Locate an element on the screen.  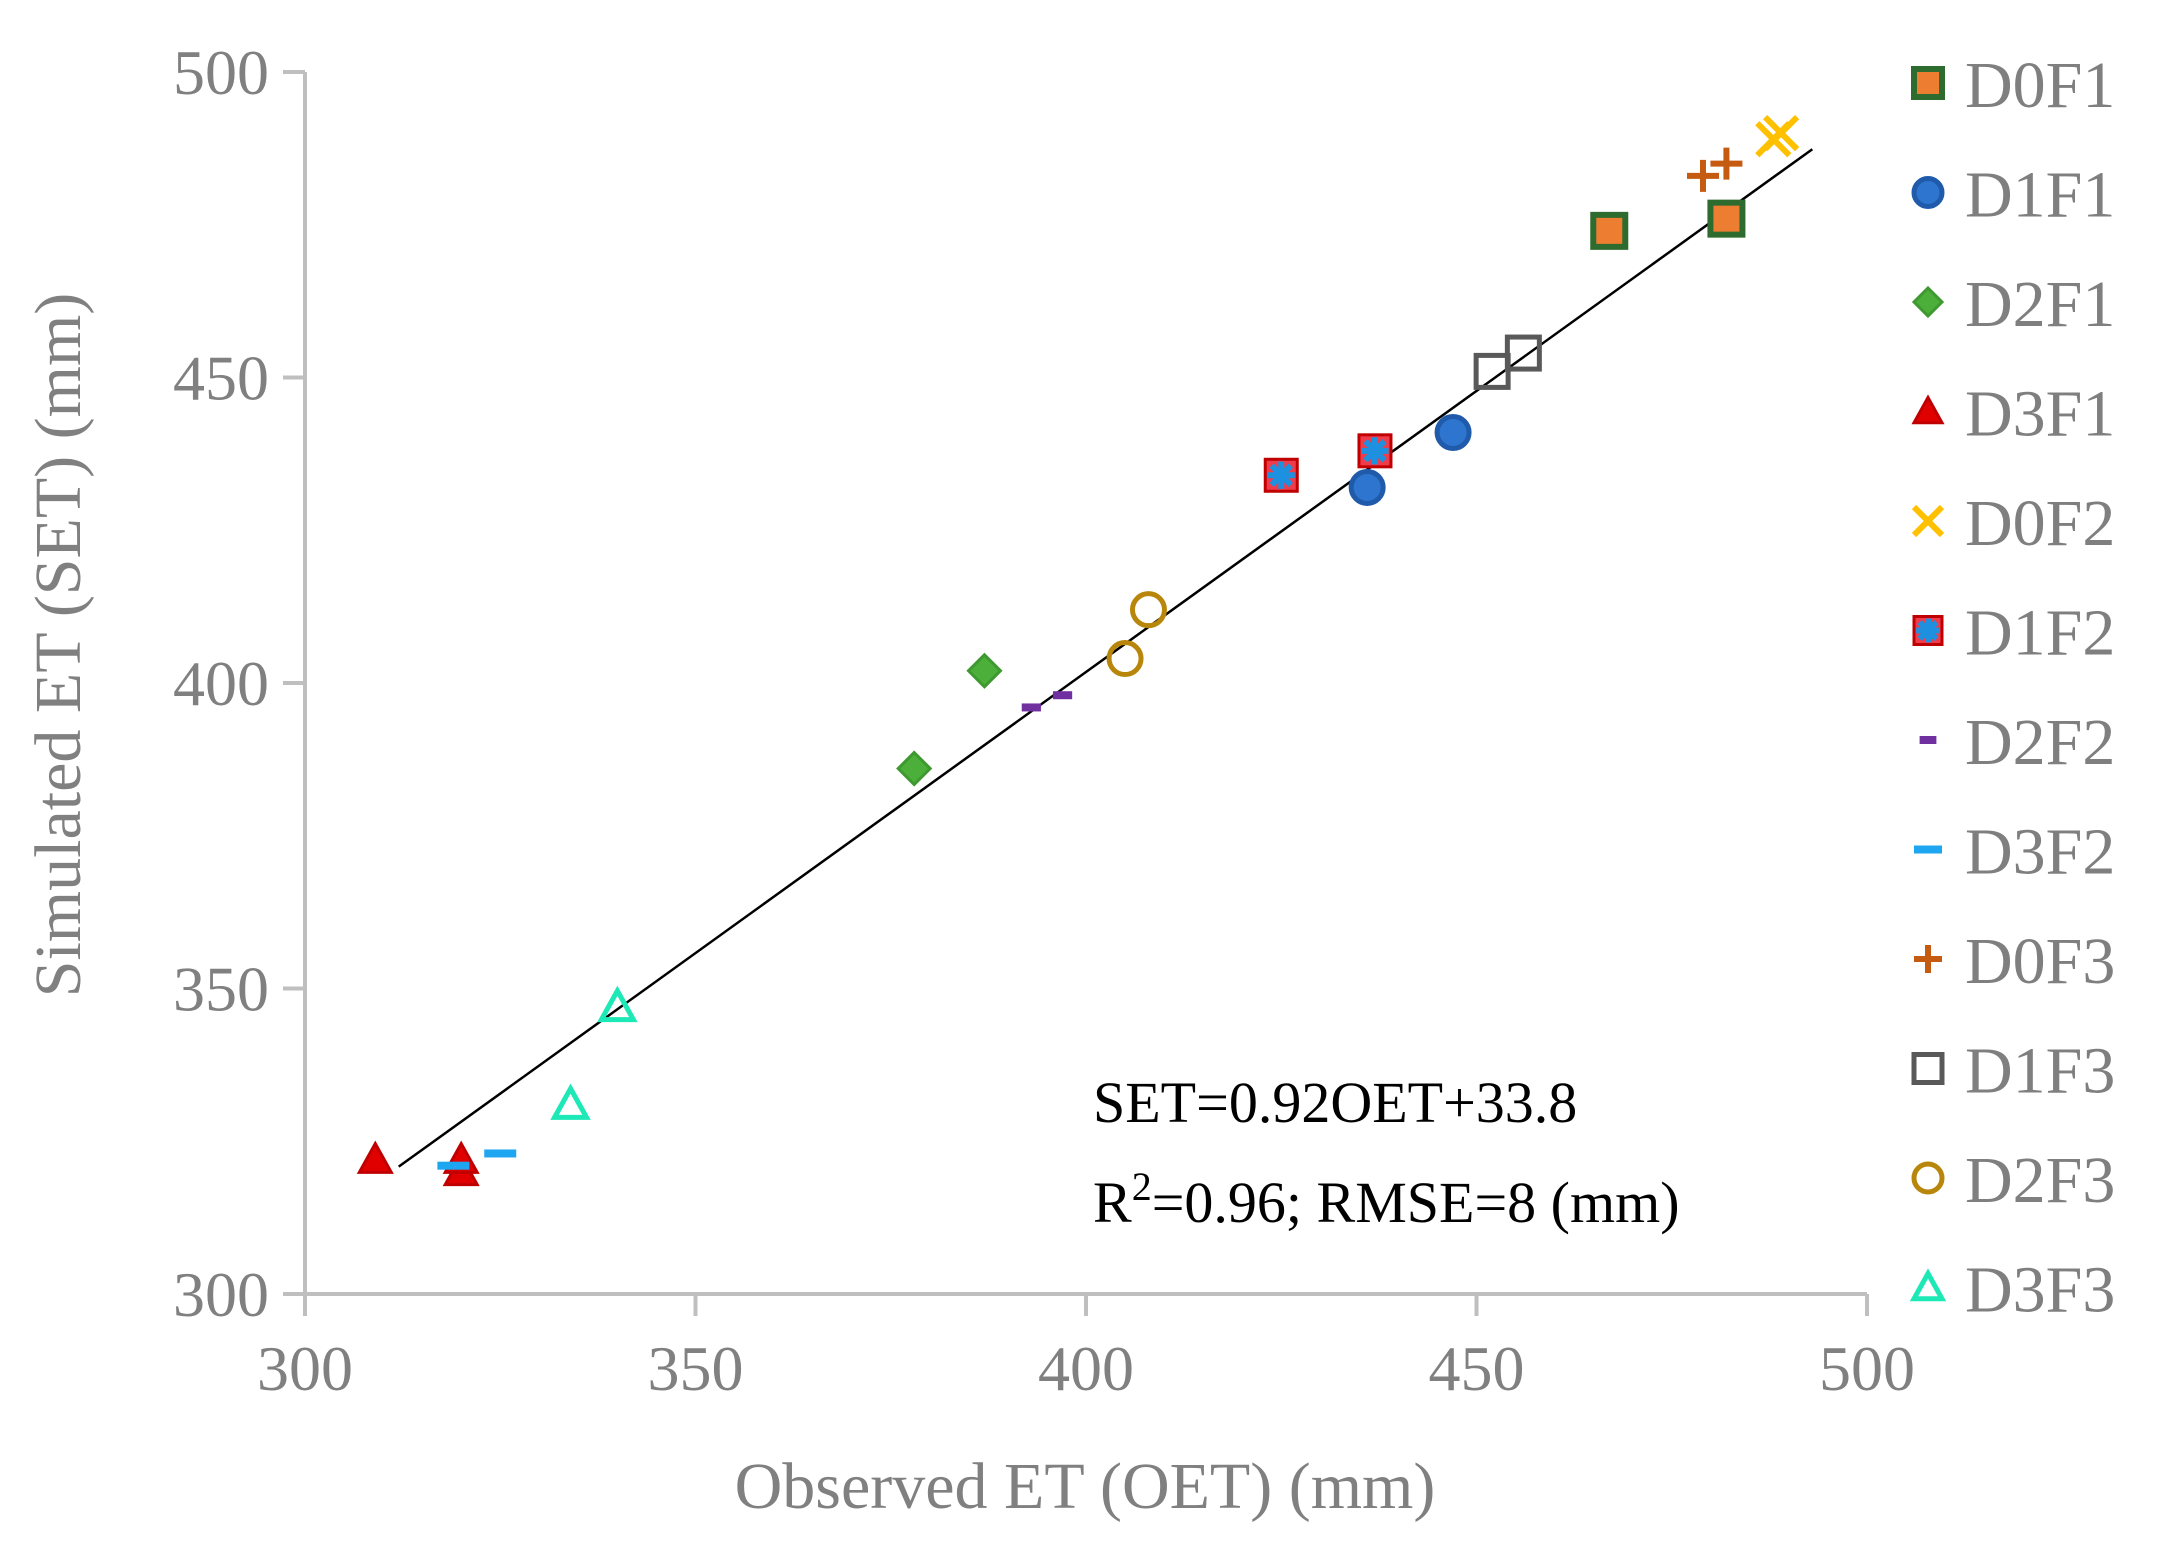
x-tick-label: 400 is located at coordinates (1086, 1368).